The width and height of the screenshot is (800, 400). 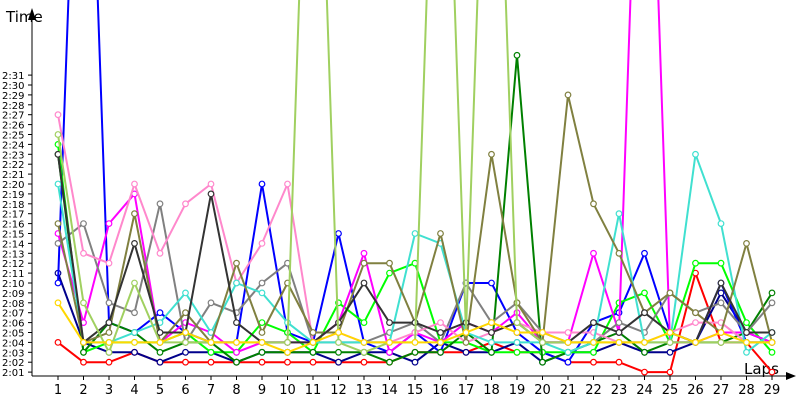 I want to click on x-tick-label: 24, so click(x=644, y=390).